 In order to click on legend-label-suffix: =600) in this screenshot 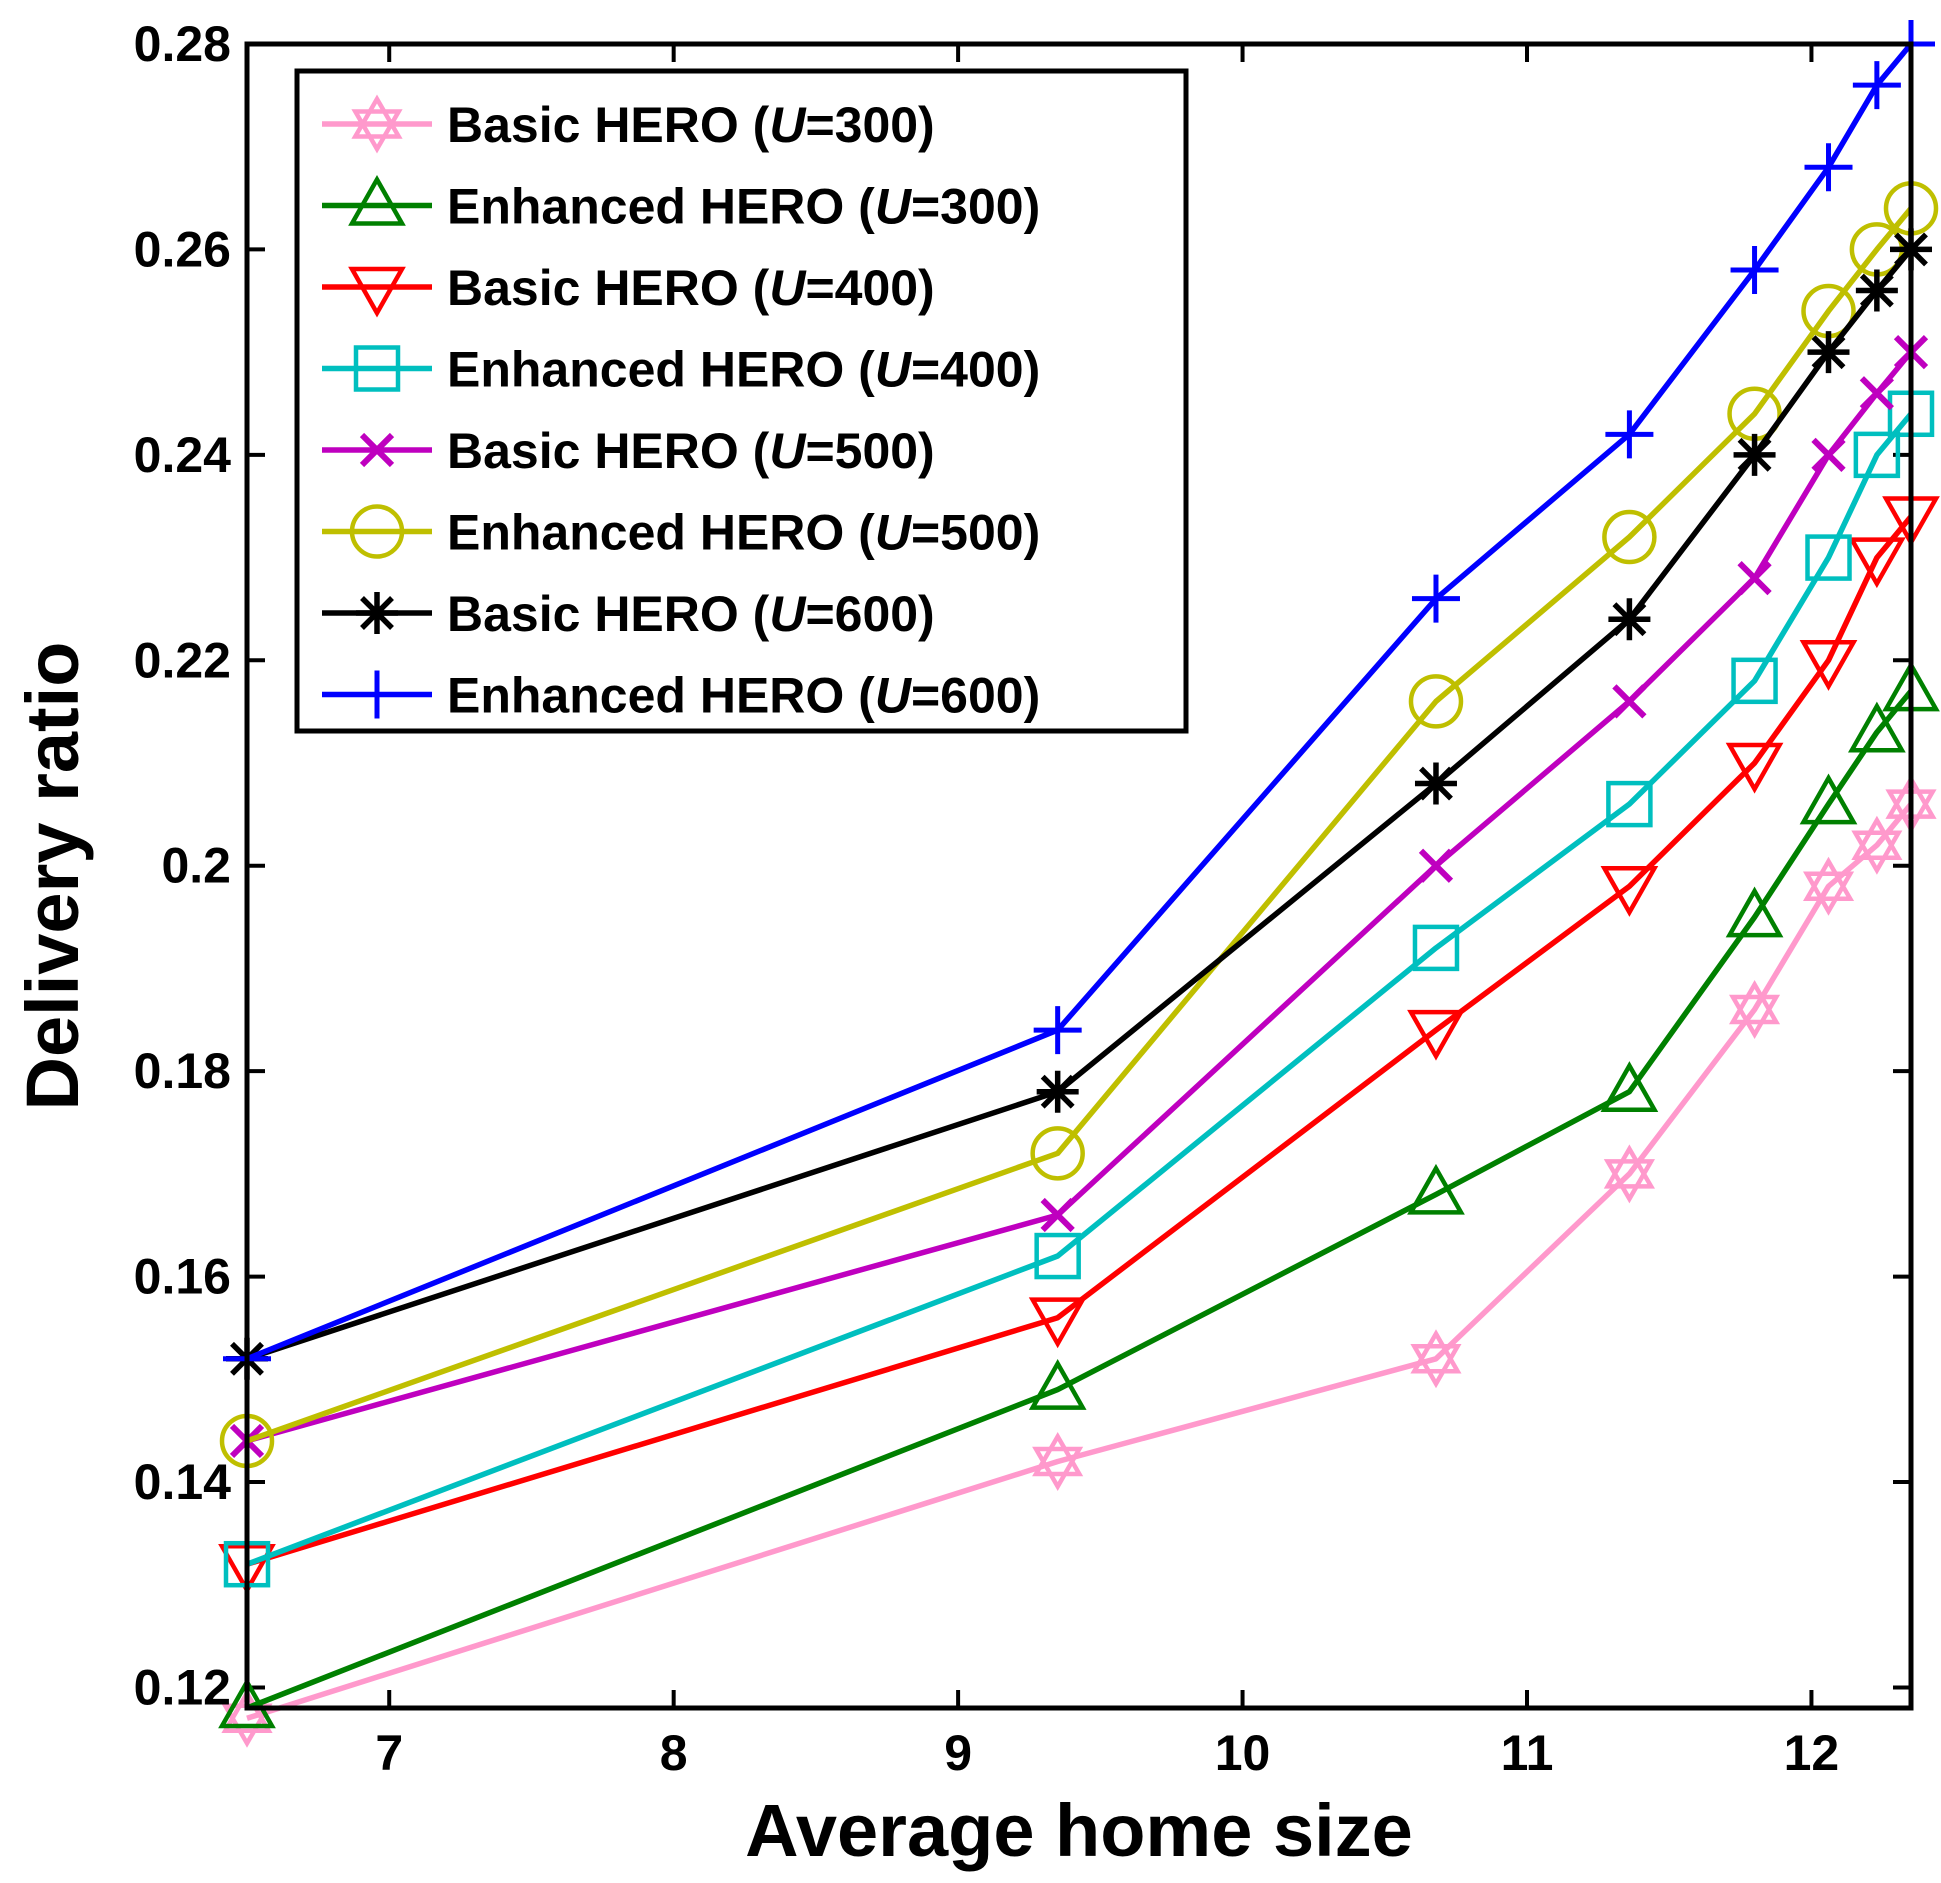, I will do `click(869, 614)`.